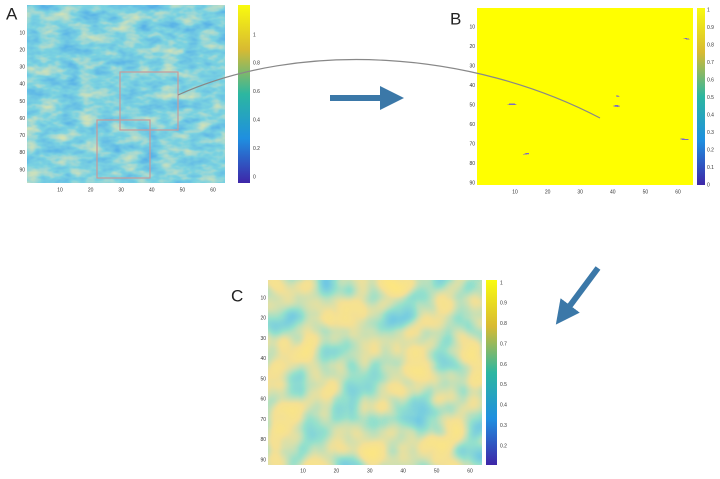 This screenshot has width=720, height=479. I want to click on panel-label: B, so click(455, 18).